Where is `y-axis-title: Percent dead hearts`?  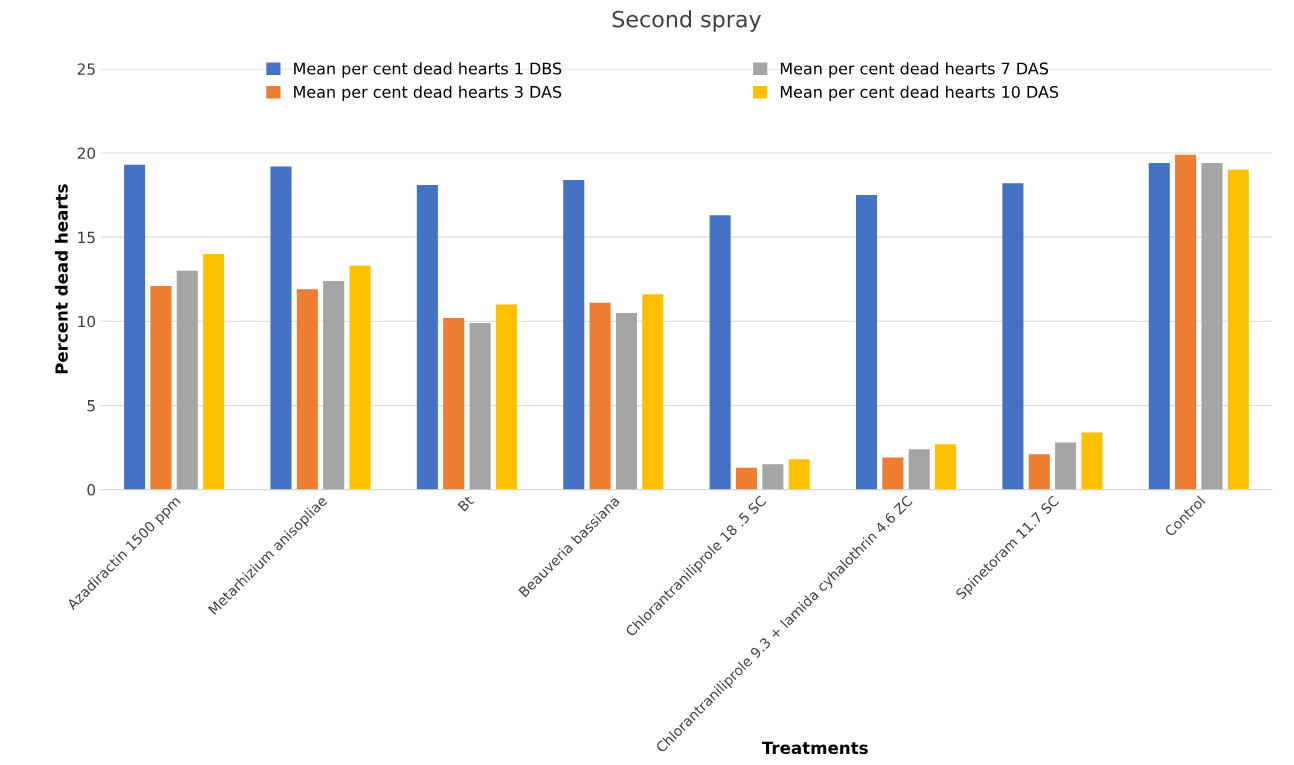
y-axis-title: Percent dead hearts is located at coordinates (61, 279).